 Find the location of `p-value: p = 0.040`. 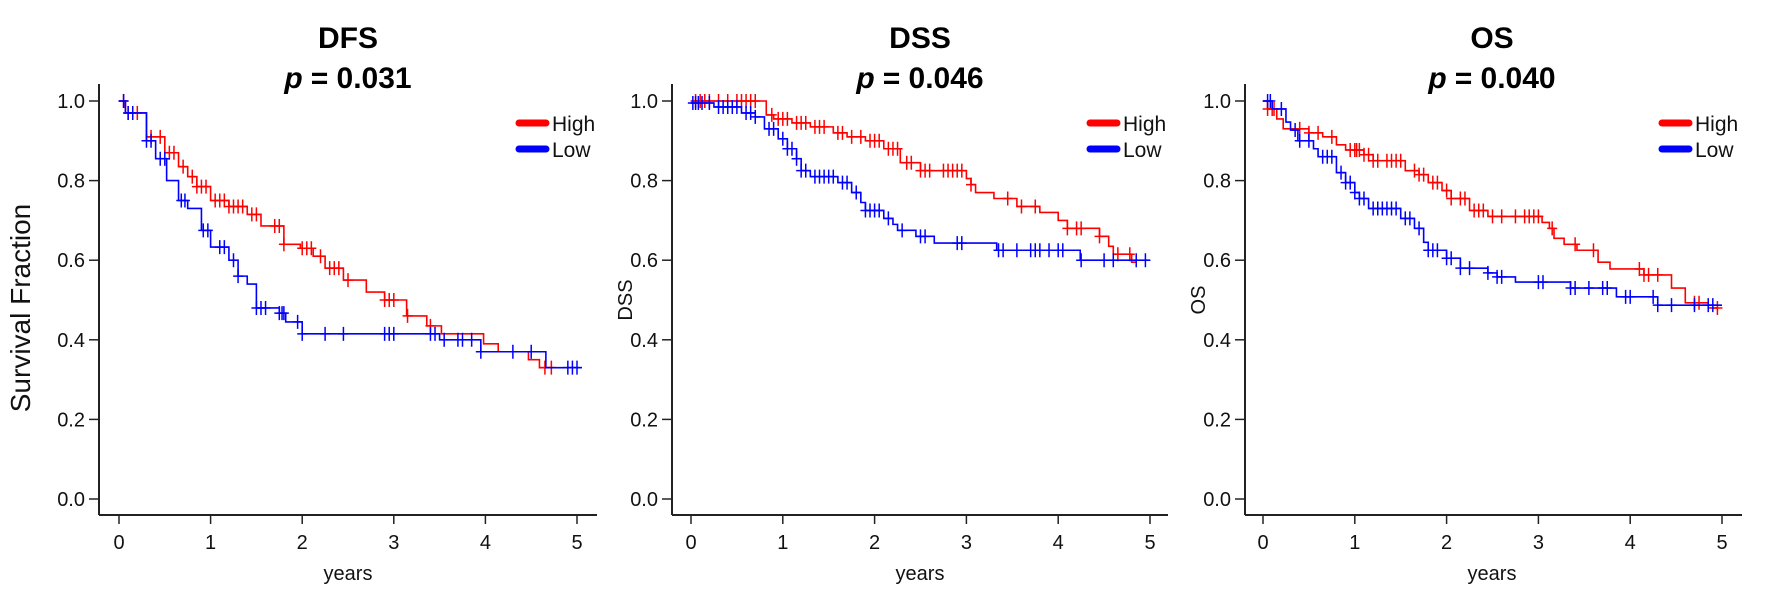

p-value: p = 0.040 is located at coordinates (1491, 78).